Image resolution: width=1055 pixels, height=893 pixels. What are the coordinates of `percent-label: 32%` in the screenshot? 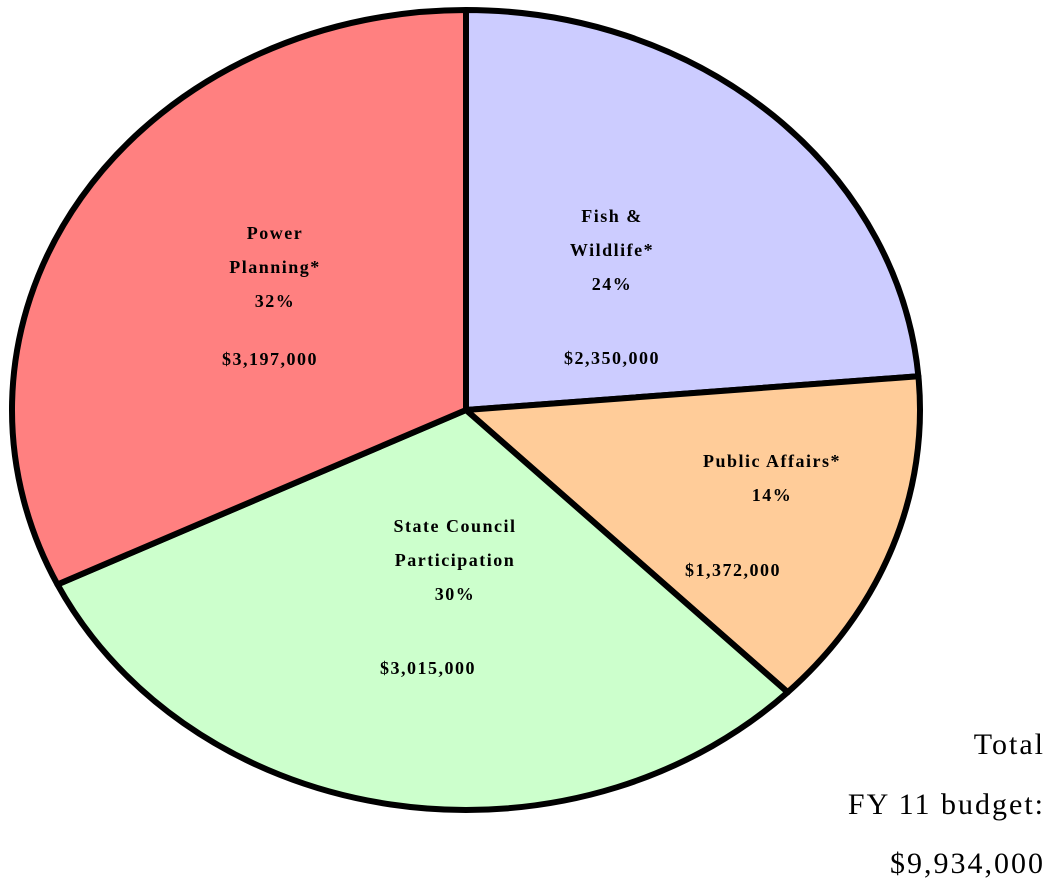 It's located at (275, 301).